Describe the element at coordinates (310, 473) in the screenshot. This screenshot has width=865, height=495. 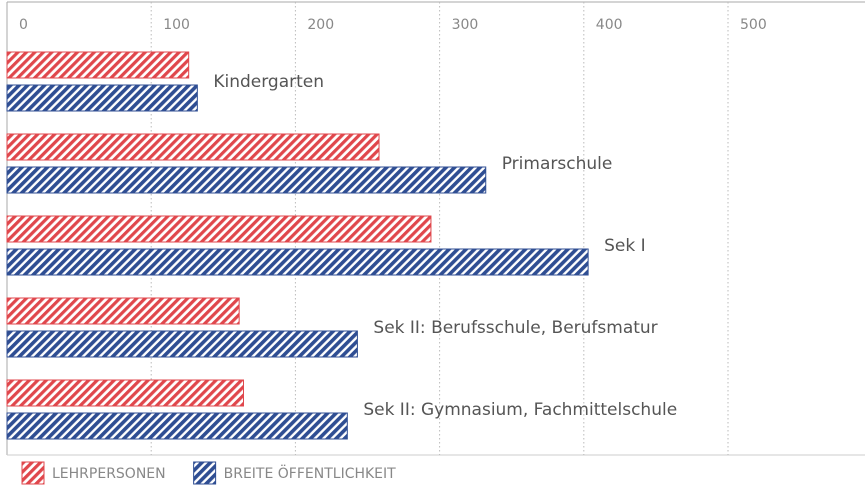
I see `legend-label: BREITE ÖFFENTLICHKEIT` at that location.